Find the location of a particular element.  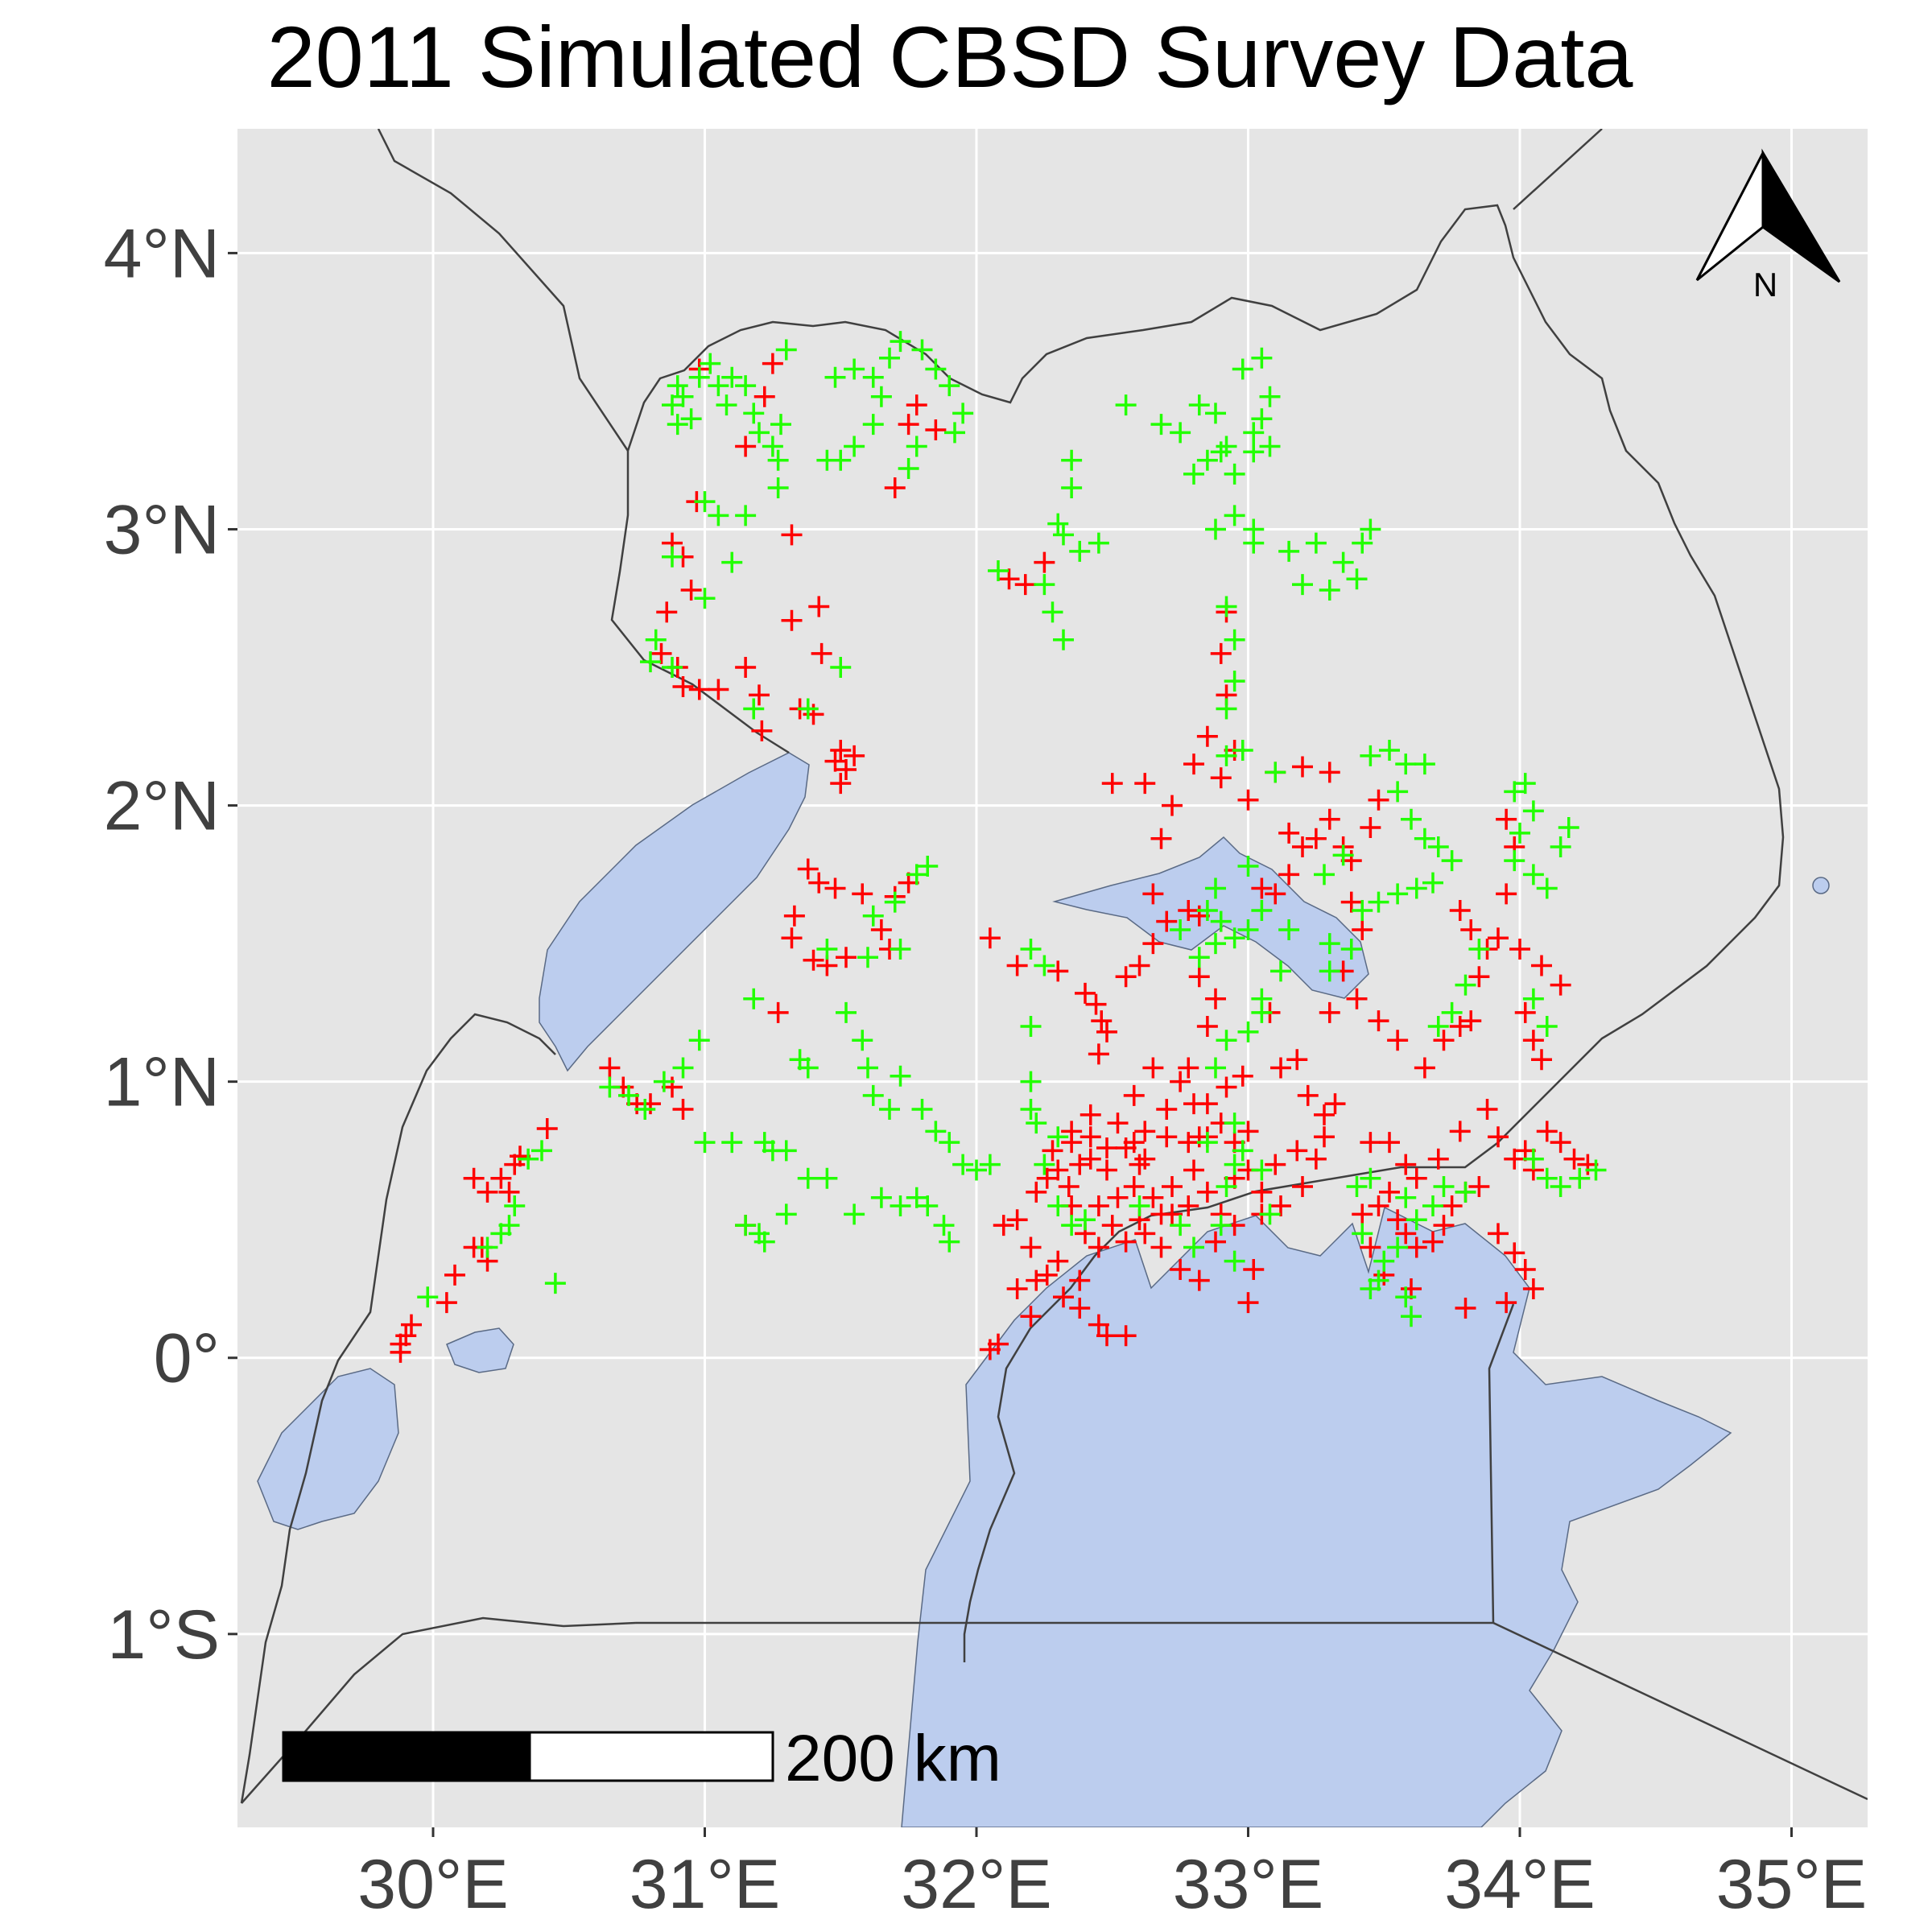

y-tick-label: 0° is located at coordinates (187, 1358).